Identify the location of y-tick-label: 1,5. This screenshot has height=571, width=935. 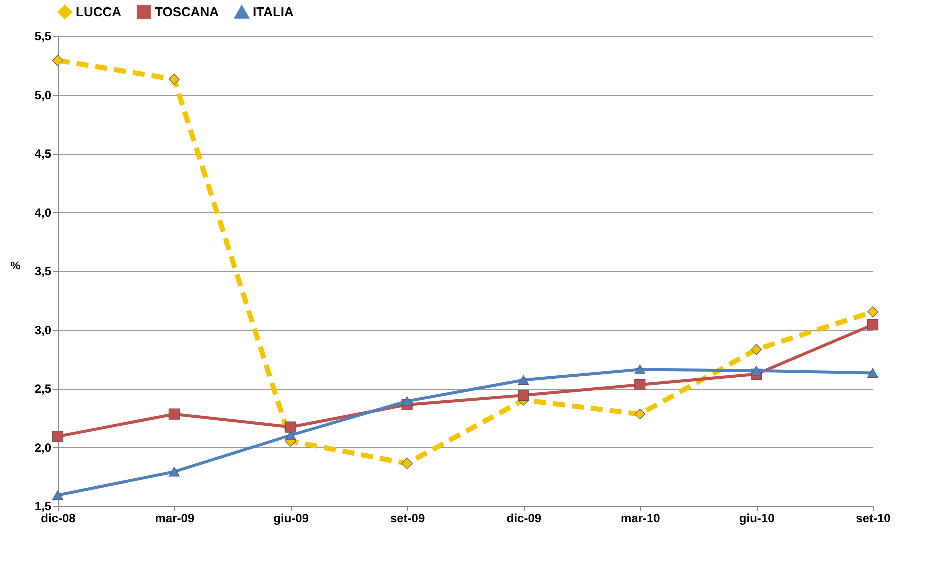
(43, 507).